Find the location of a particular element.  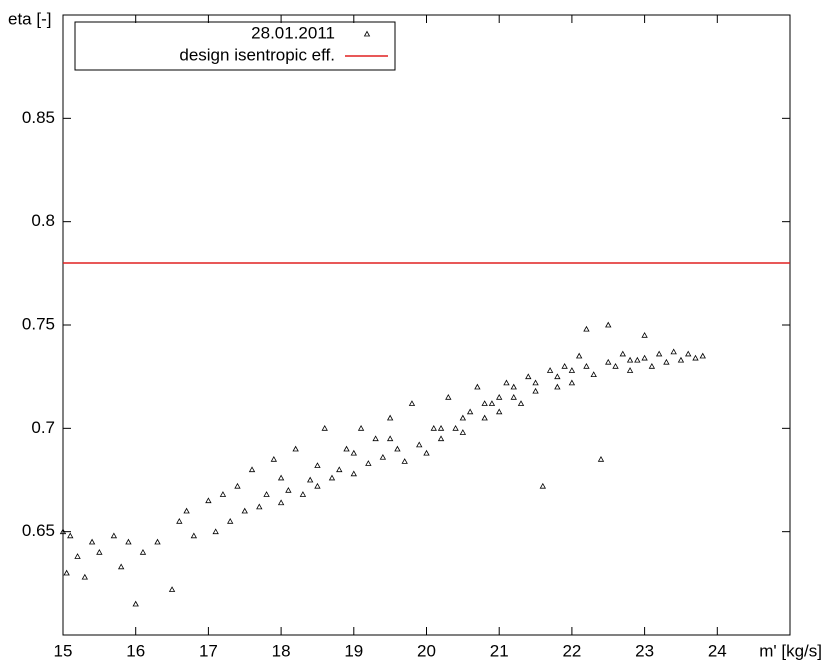

legend-marker is located at coordinates (367, 33).